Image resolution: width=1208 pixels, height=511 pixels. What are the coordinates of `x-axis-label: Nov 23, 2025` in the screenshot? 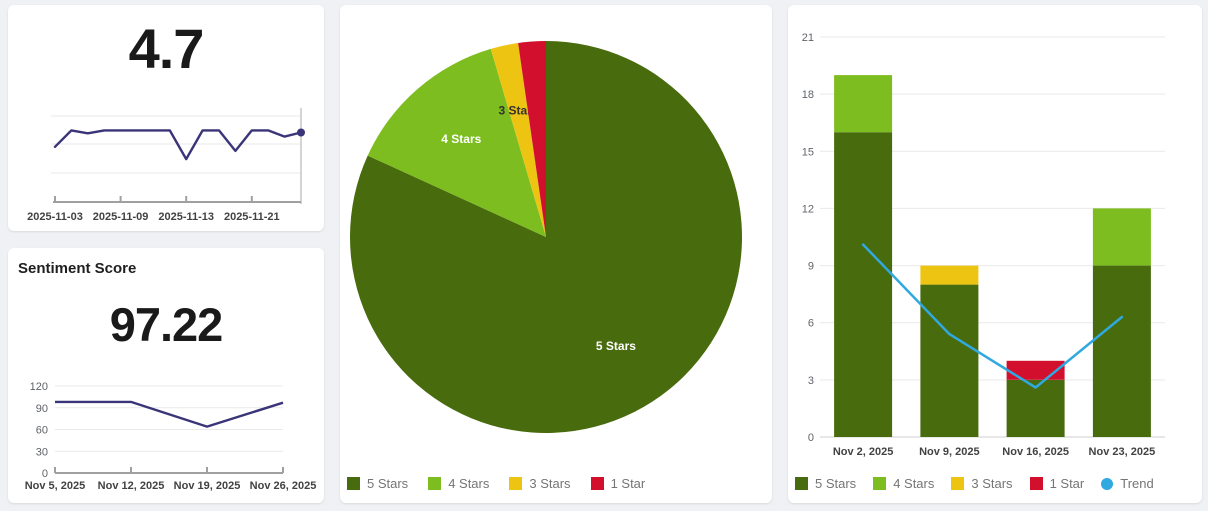 It's located at (1122, 452).